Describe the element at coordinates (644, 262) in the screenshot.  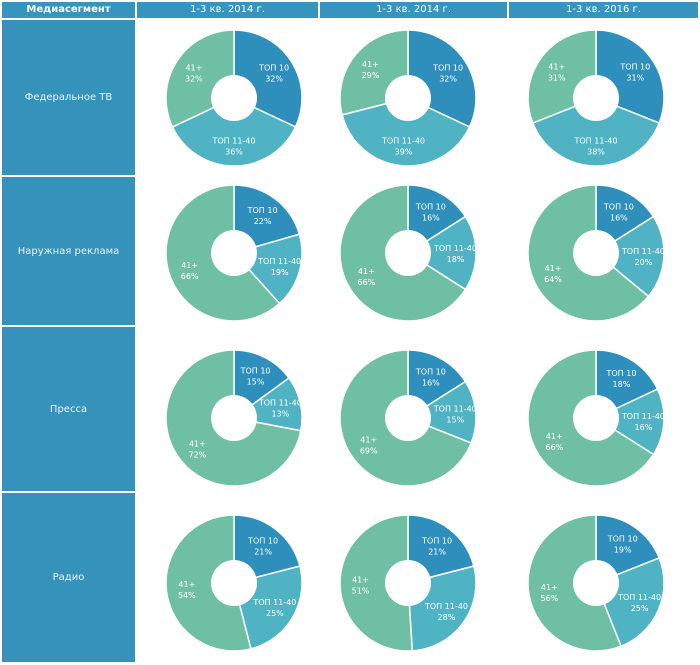
I see `slice-value-label: 20%` at that location.